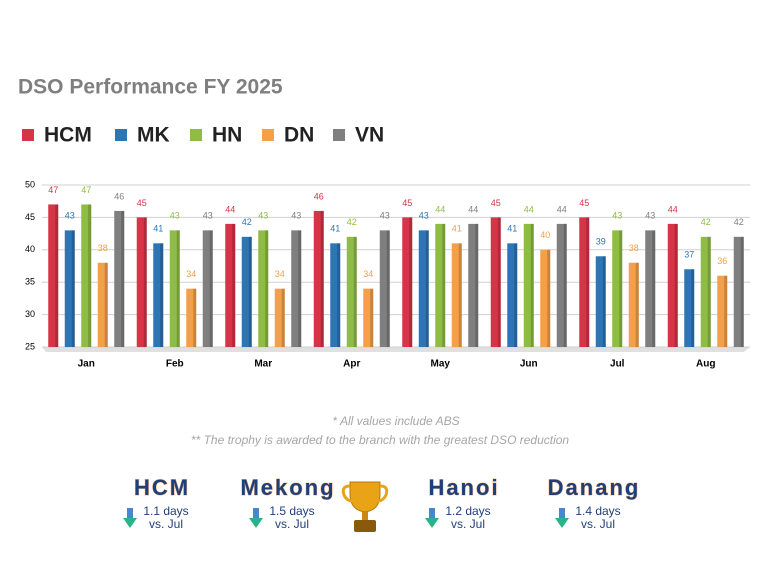 This screenshot has width=768, height=581. I want to click on card-name: Danang, so click(594, 487).